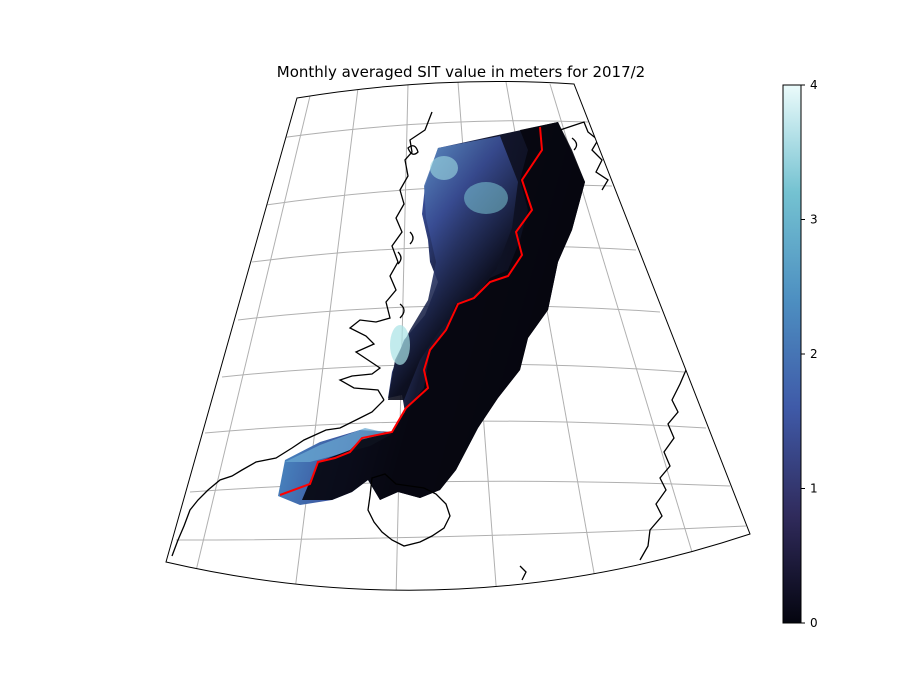 The width and height of the screenshot is (900, 700). What do you see at coordinates (814, 623) in the screenshot?
I see `colorbar-tick-label: 0` at bounding box center [814, 623].